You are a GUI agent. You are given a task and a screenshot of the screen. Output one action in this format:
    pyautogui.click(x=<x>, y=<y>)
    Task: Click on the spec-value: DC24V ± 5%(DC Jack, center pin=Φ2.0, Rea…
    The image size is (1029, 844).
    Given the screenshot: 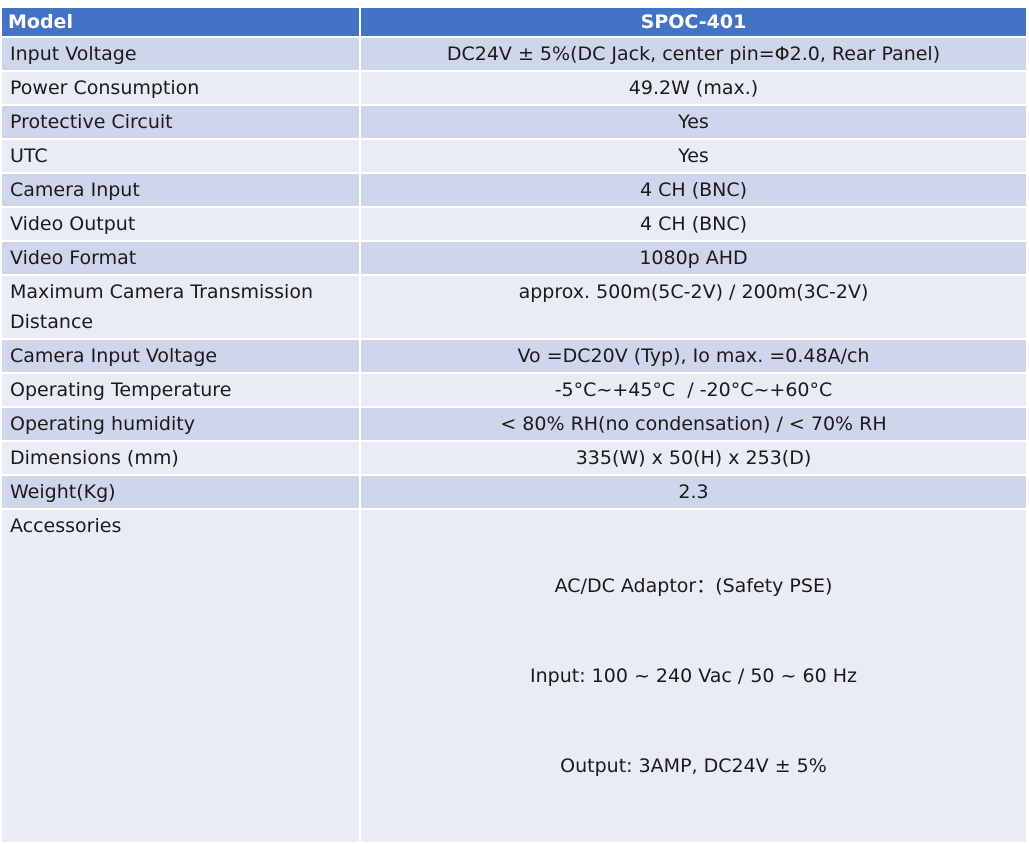 What is the action you would take?
    pyautogui.click(x=692, y=55)
    